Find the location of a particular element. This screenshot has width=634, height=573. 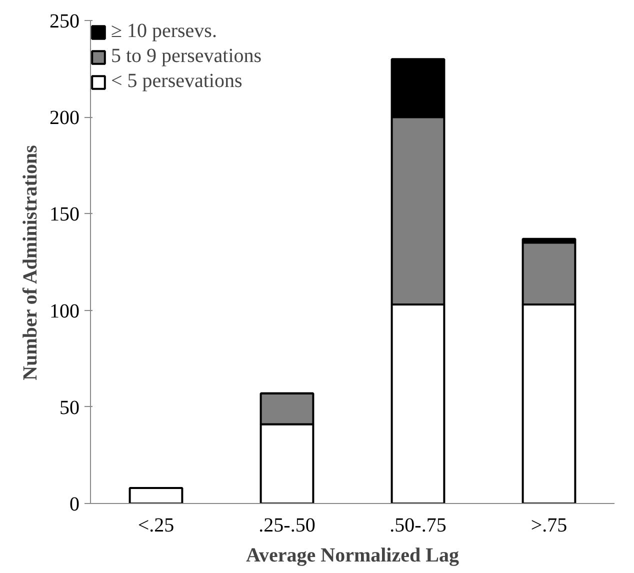

y-tick-label: 250 is located at coordinates (65, 21).